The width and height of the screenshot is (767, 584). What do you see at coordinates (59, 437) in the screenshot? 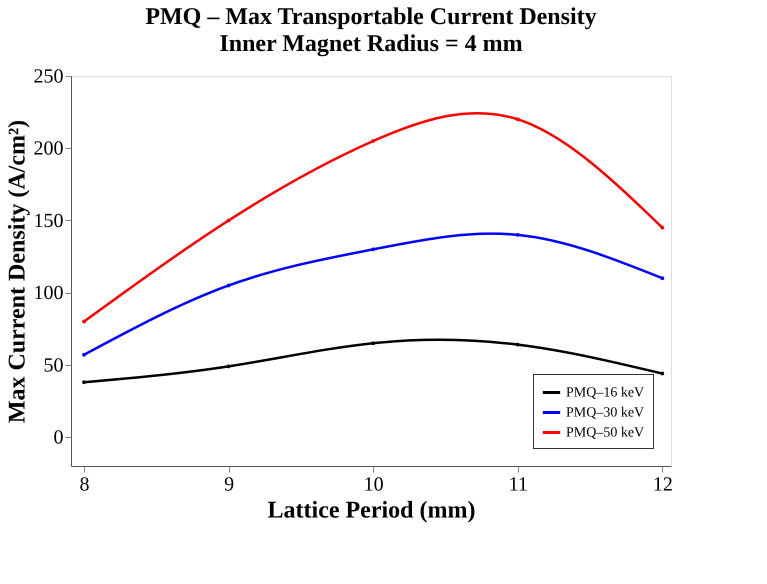
I see `y-tick-label: 0` at bounding box center [59, 437].